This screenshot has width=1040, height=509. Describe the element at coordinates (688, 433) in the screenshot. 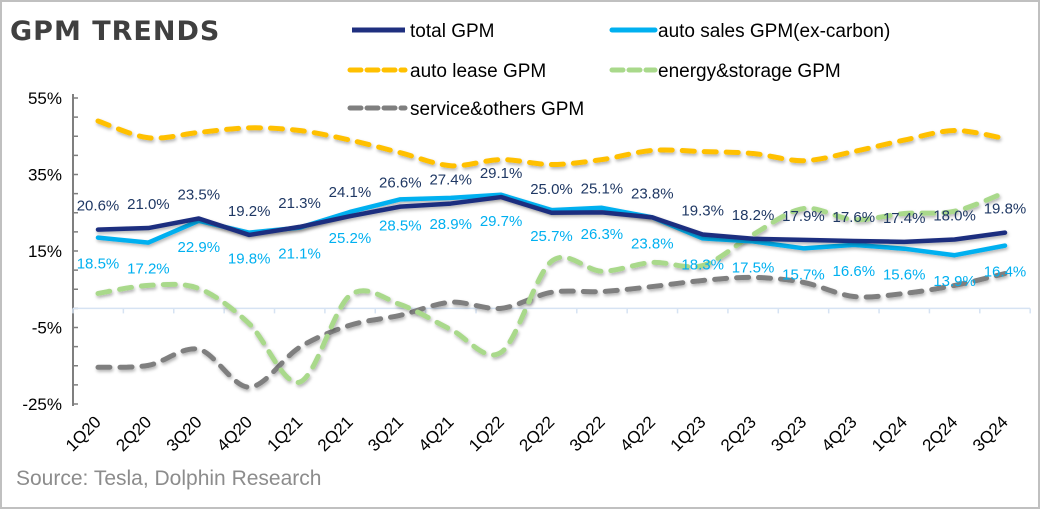

I see `x-tick-label: 1Q23` at that location.